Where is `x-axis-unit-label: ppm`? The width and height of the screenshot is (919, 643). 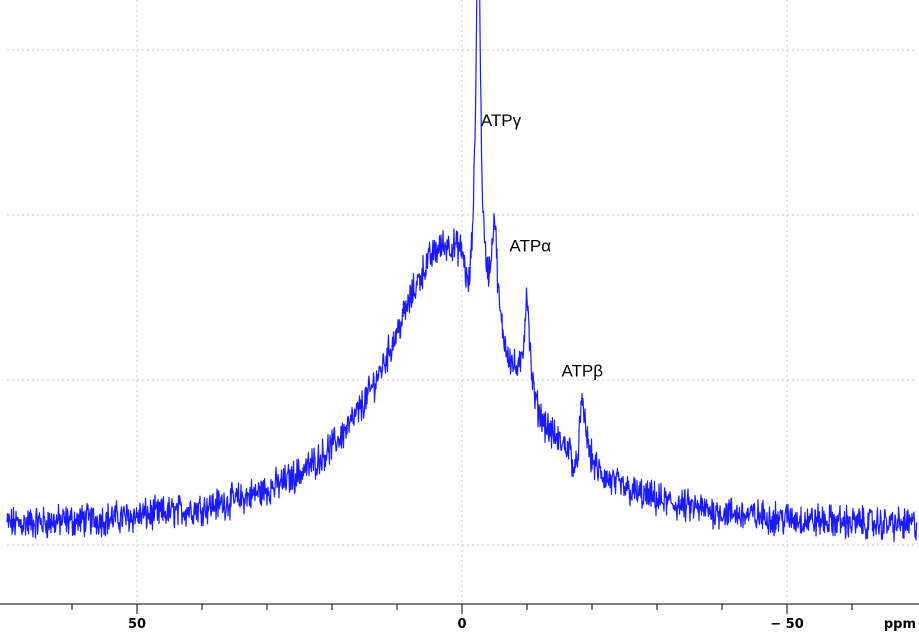
x-axis-unit-label: ppm is located at coordinates (900, 624).